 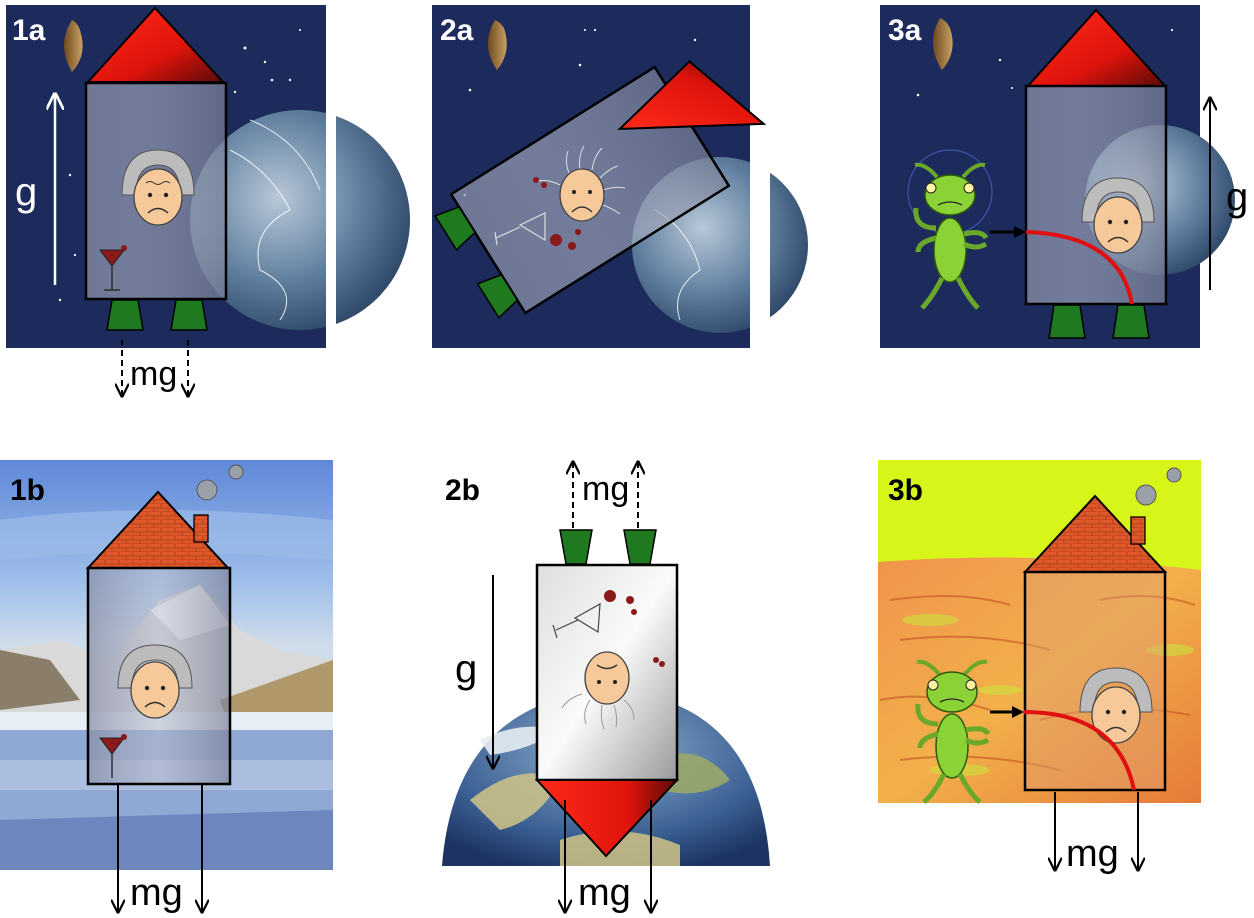 I want to click on panel-label: 1b, so click(x=27, y=490).